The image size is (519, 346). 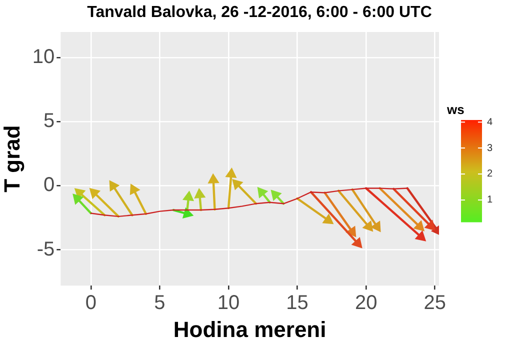 I want to click on y-tick-label: 5, so click(x=49, y=121).